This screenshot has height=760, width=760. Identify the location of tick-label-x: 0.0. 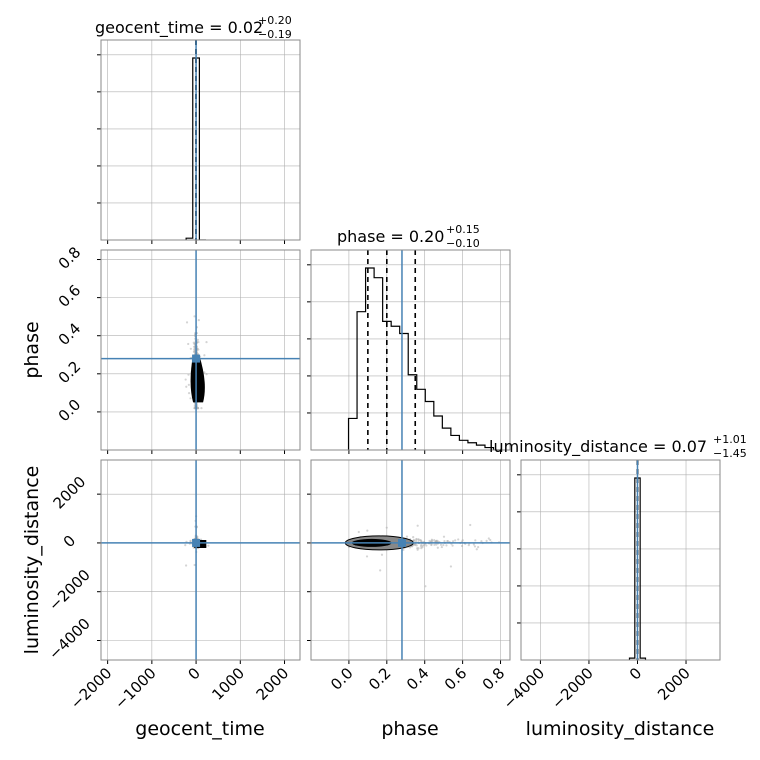
(342, 679).